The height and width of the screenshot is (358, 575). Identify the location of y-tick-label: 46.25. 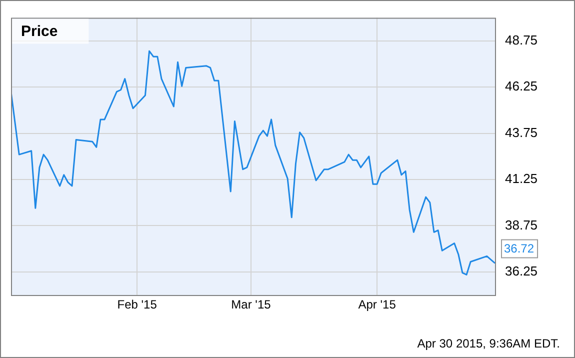
(521, 86).